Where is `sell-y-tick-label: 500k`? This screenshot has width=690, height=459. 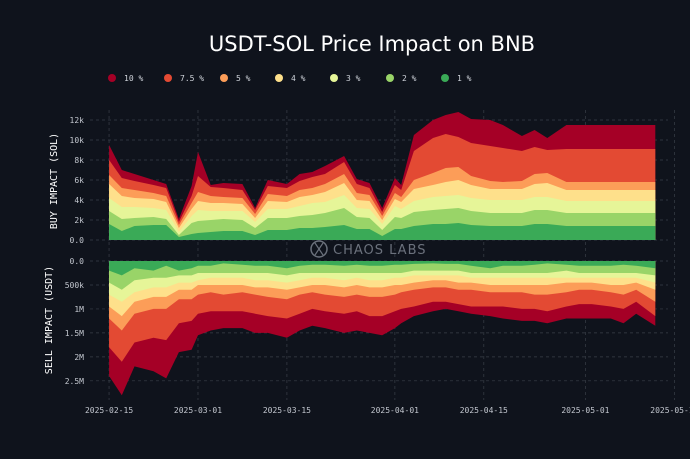
sell-y-tick-label: 500k is located at coordinates (74, 285).